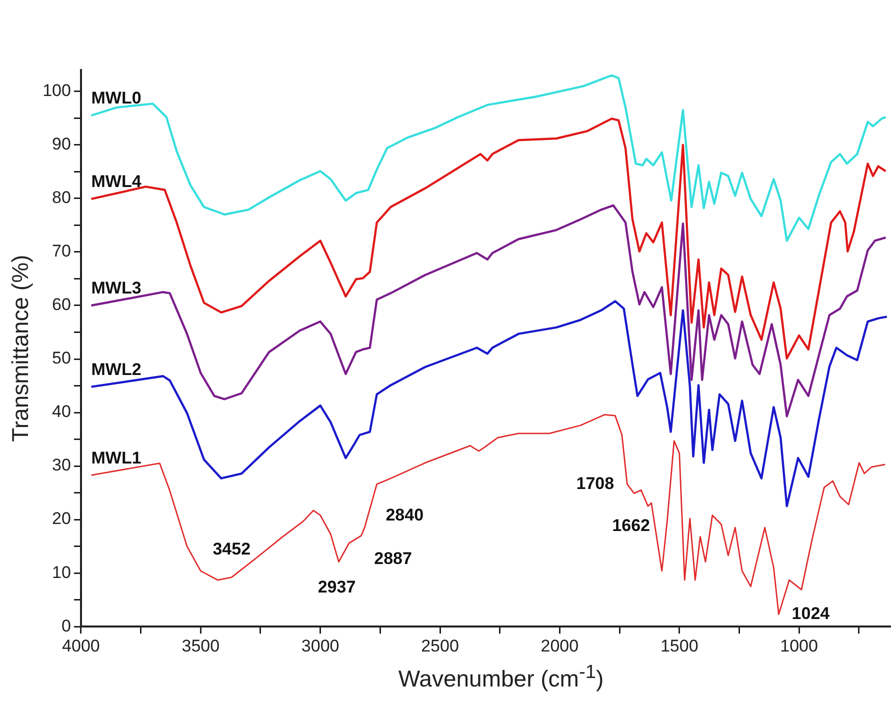 Image resolution: width=892 pixels, height=702 pixels. What do you see at coordinates (231, 549) in the screenshot?
I see `annotation: 3452` at bounding box center [231, 549].